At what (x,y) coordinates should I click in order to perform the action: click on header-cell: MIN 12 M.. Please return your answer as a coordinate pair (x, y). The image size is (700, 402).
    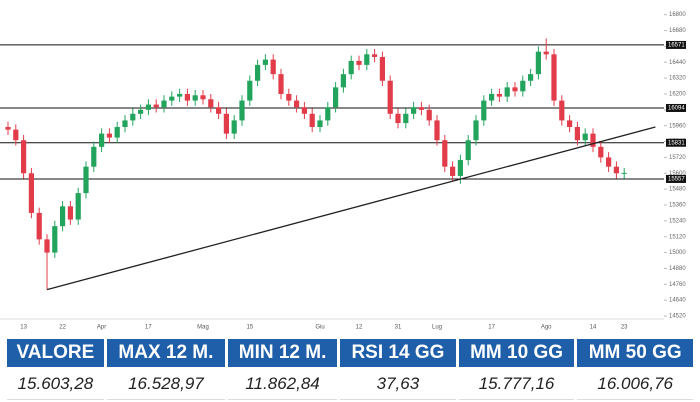
    Looking at the image, I should click on (283, 353).